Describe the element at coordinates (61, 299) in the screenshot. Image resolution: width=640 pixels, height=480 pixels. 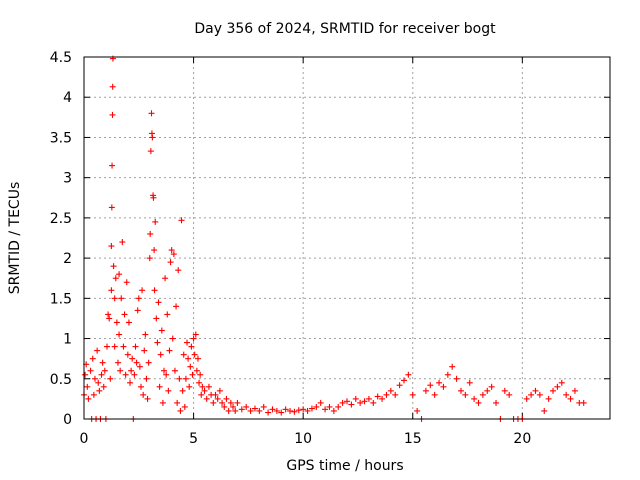
I see `y-tick-label: 1.5` at that location.